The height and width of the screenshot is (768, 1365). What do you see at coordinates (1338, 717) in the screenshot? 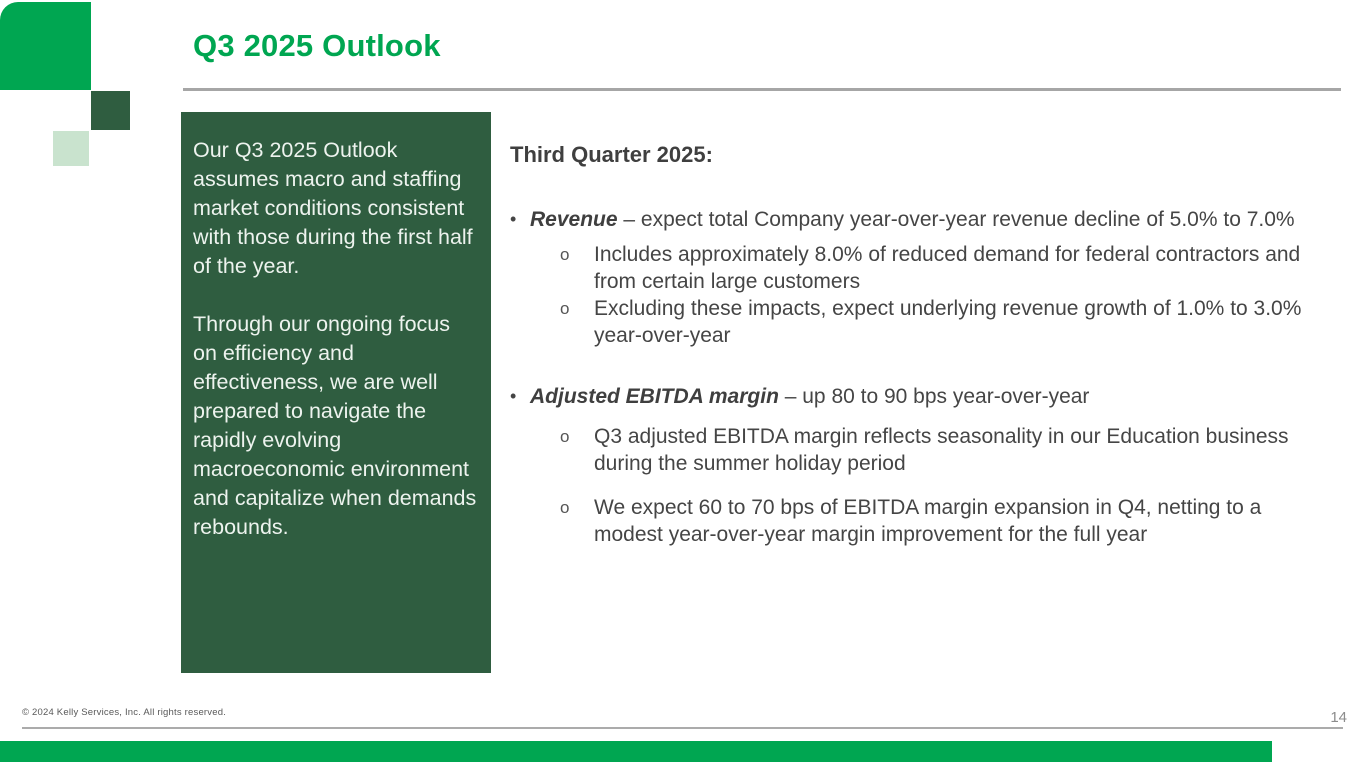
I see `page-number: 14` at bounding box center [1338, 717].